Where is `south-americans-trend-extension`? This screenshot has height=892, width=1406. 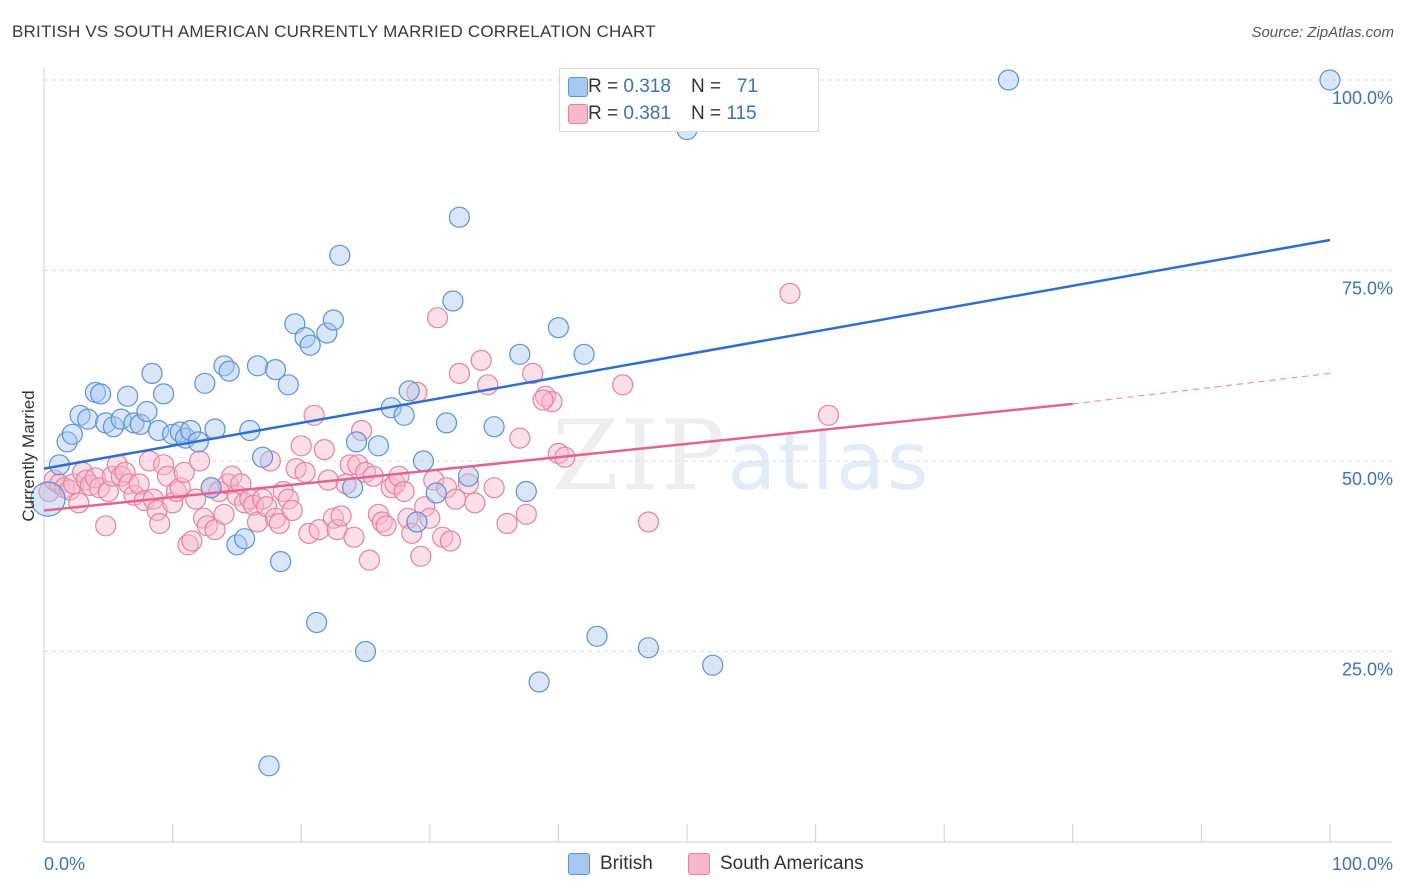
south-americans-trend-extension is located at coordinates (1201, 388).